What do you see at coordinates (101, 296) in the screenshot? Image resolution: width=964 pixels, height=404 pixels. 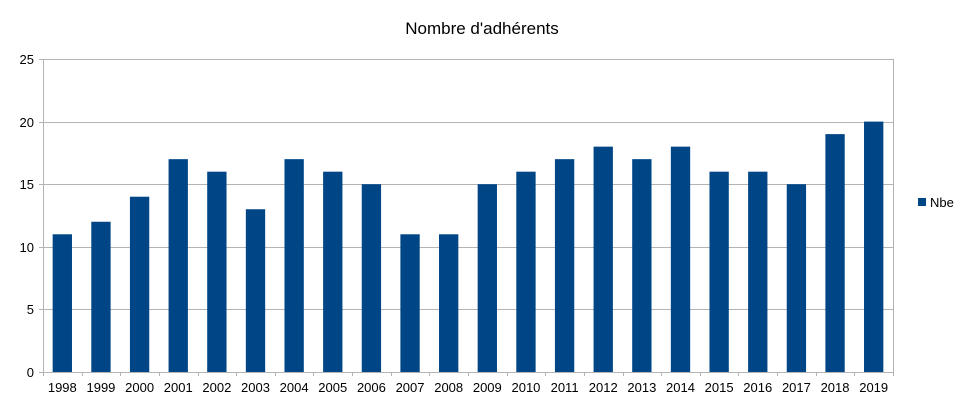 I see `bar-1999` at bounding box center [101, 296].